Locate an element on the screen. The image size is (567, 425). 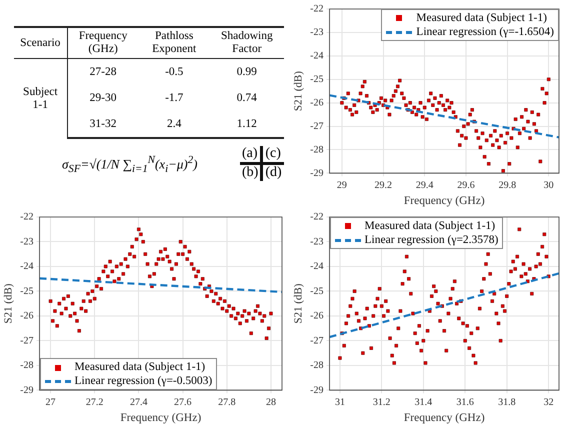
x-tick-label: 32 is located at coordinates (549, 402).